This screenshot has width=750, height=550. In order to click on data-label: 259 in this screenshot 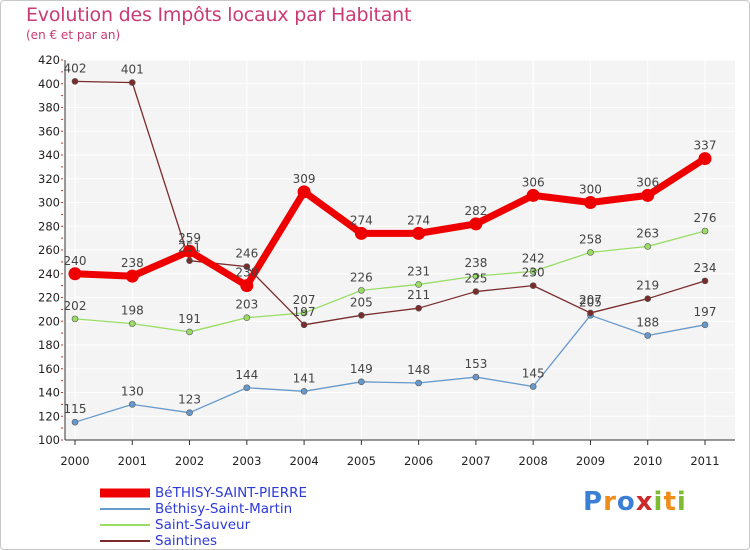, I will do `click(189, 238)`.